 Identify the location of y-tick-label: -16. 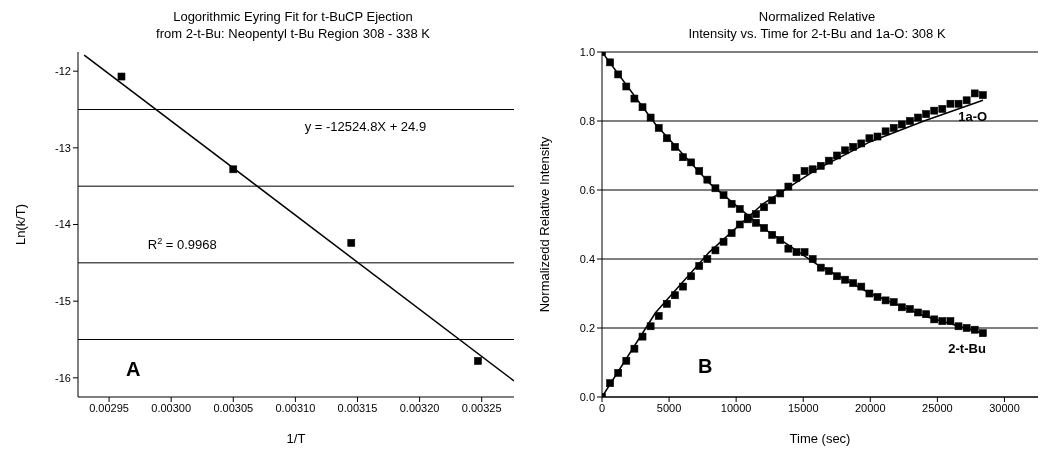
(63, 377).